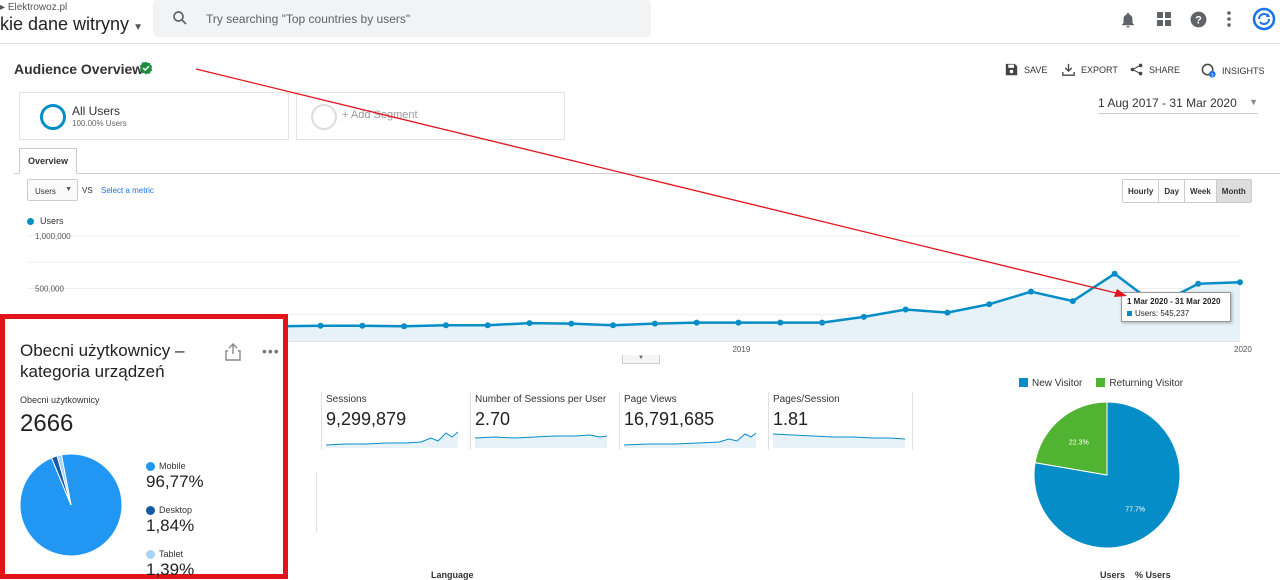 The image size is (1280, 580). What do you see at coordinates (669, 419) in the screenshot?
I see `metric-value: 16,791,685` at bounding box center [669, 419].